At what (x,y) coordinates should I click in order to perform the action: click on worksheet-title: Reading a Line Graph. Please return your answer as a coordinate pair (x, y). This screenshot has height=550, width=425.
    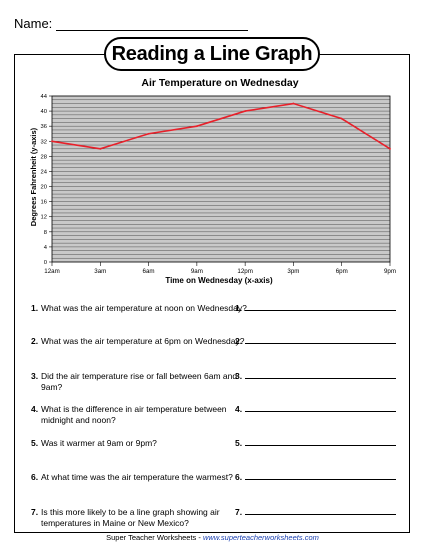
    Looking at the image, I should click on (212, 54).